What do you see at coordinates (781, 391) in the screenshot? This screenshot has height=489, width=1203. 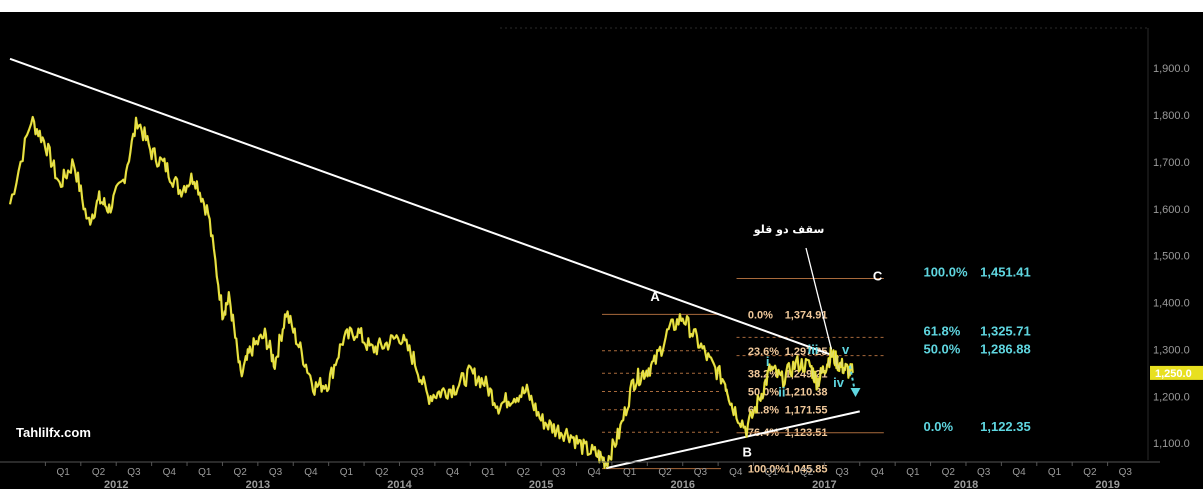 I see `wave-label-ii: ii` at bounding box center [781, 391].